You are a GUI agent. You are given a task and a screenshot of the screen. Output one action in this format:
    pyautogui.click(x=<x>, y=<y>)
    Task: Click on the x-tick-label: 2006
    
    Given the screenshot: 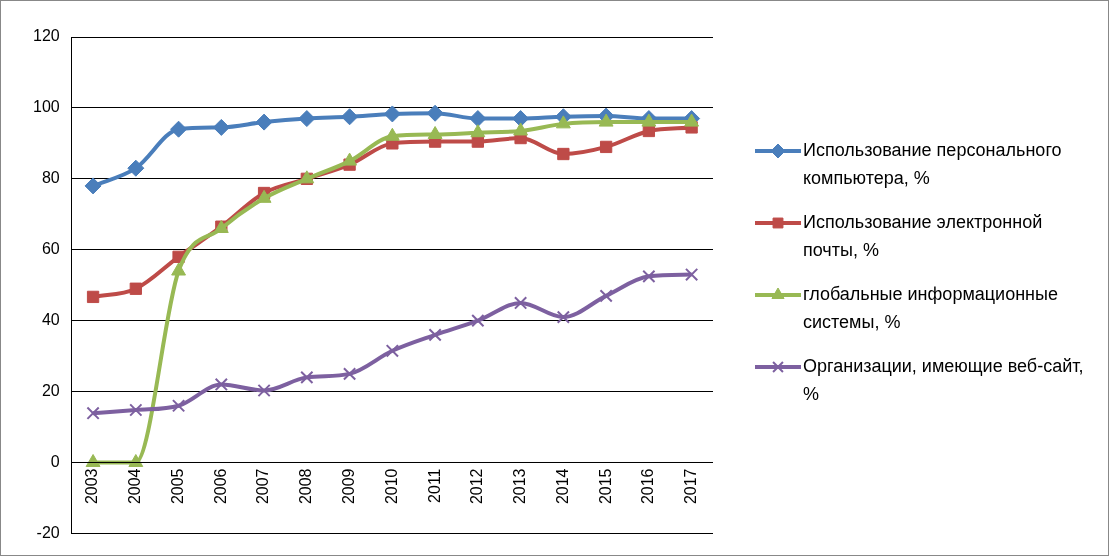 What is the action you would take?
    pyautogui.click(x=220, y=486)
    